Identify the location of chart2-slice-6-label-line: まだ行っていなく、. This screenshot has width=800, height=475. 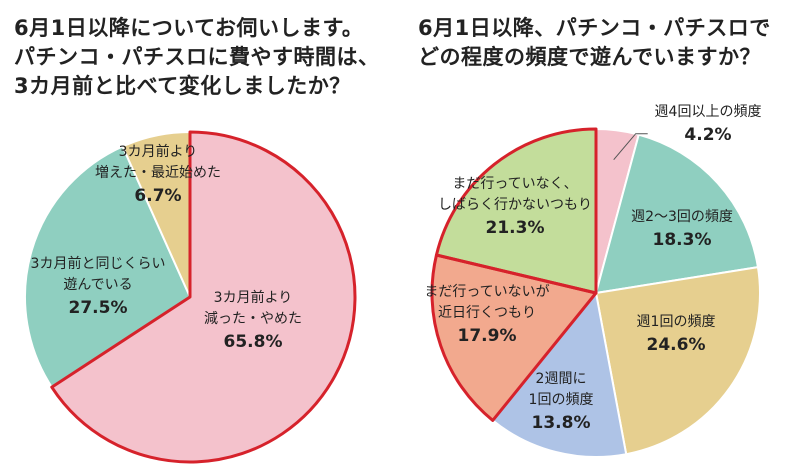
(514, 184).